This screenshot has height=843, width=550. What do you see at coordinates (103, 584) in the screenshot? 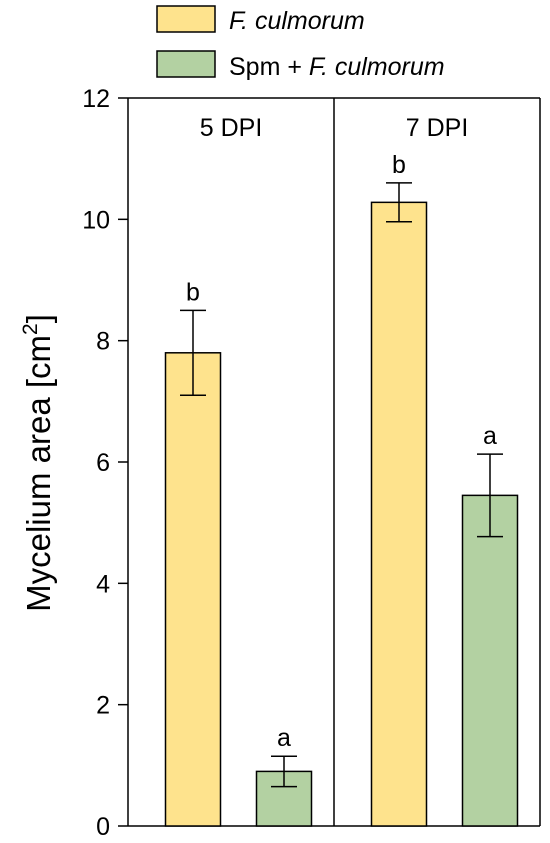
I see `y-tick-label: 4` at bounding box center [103, 584].